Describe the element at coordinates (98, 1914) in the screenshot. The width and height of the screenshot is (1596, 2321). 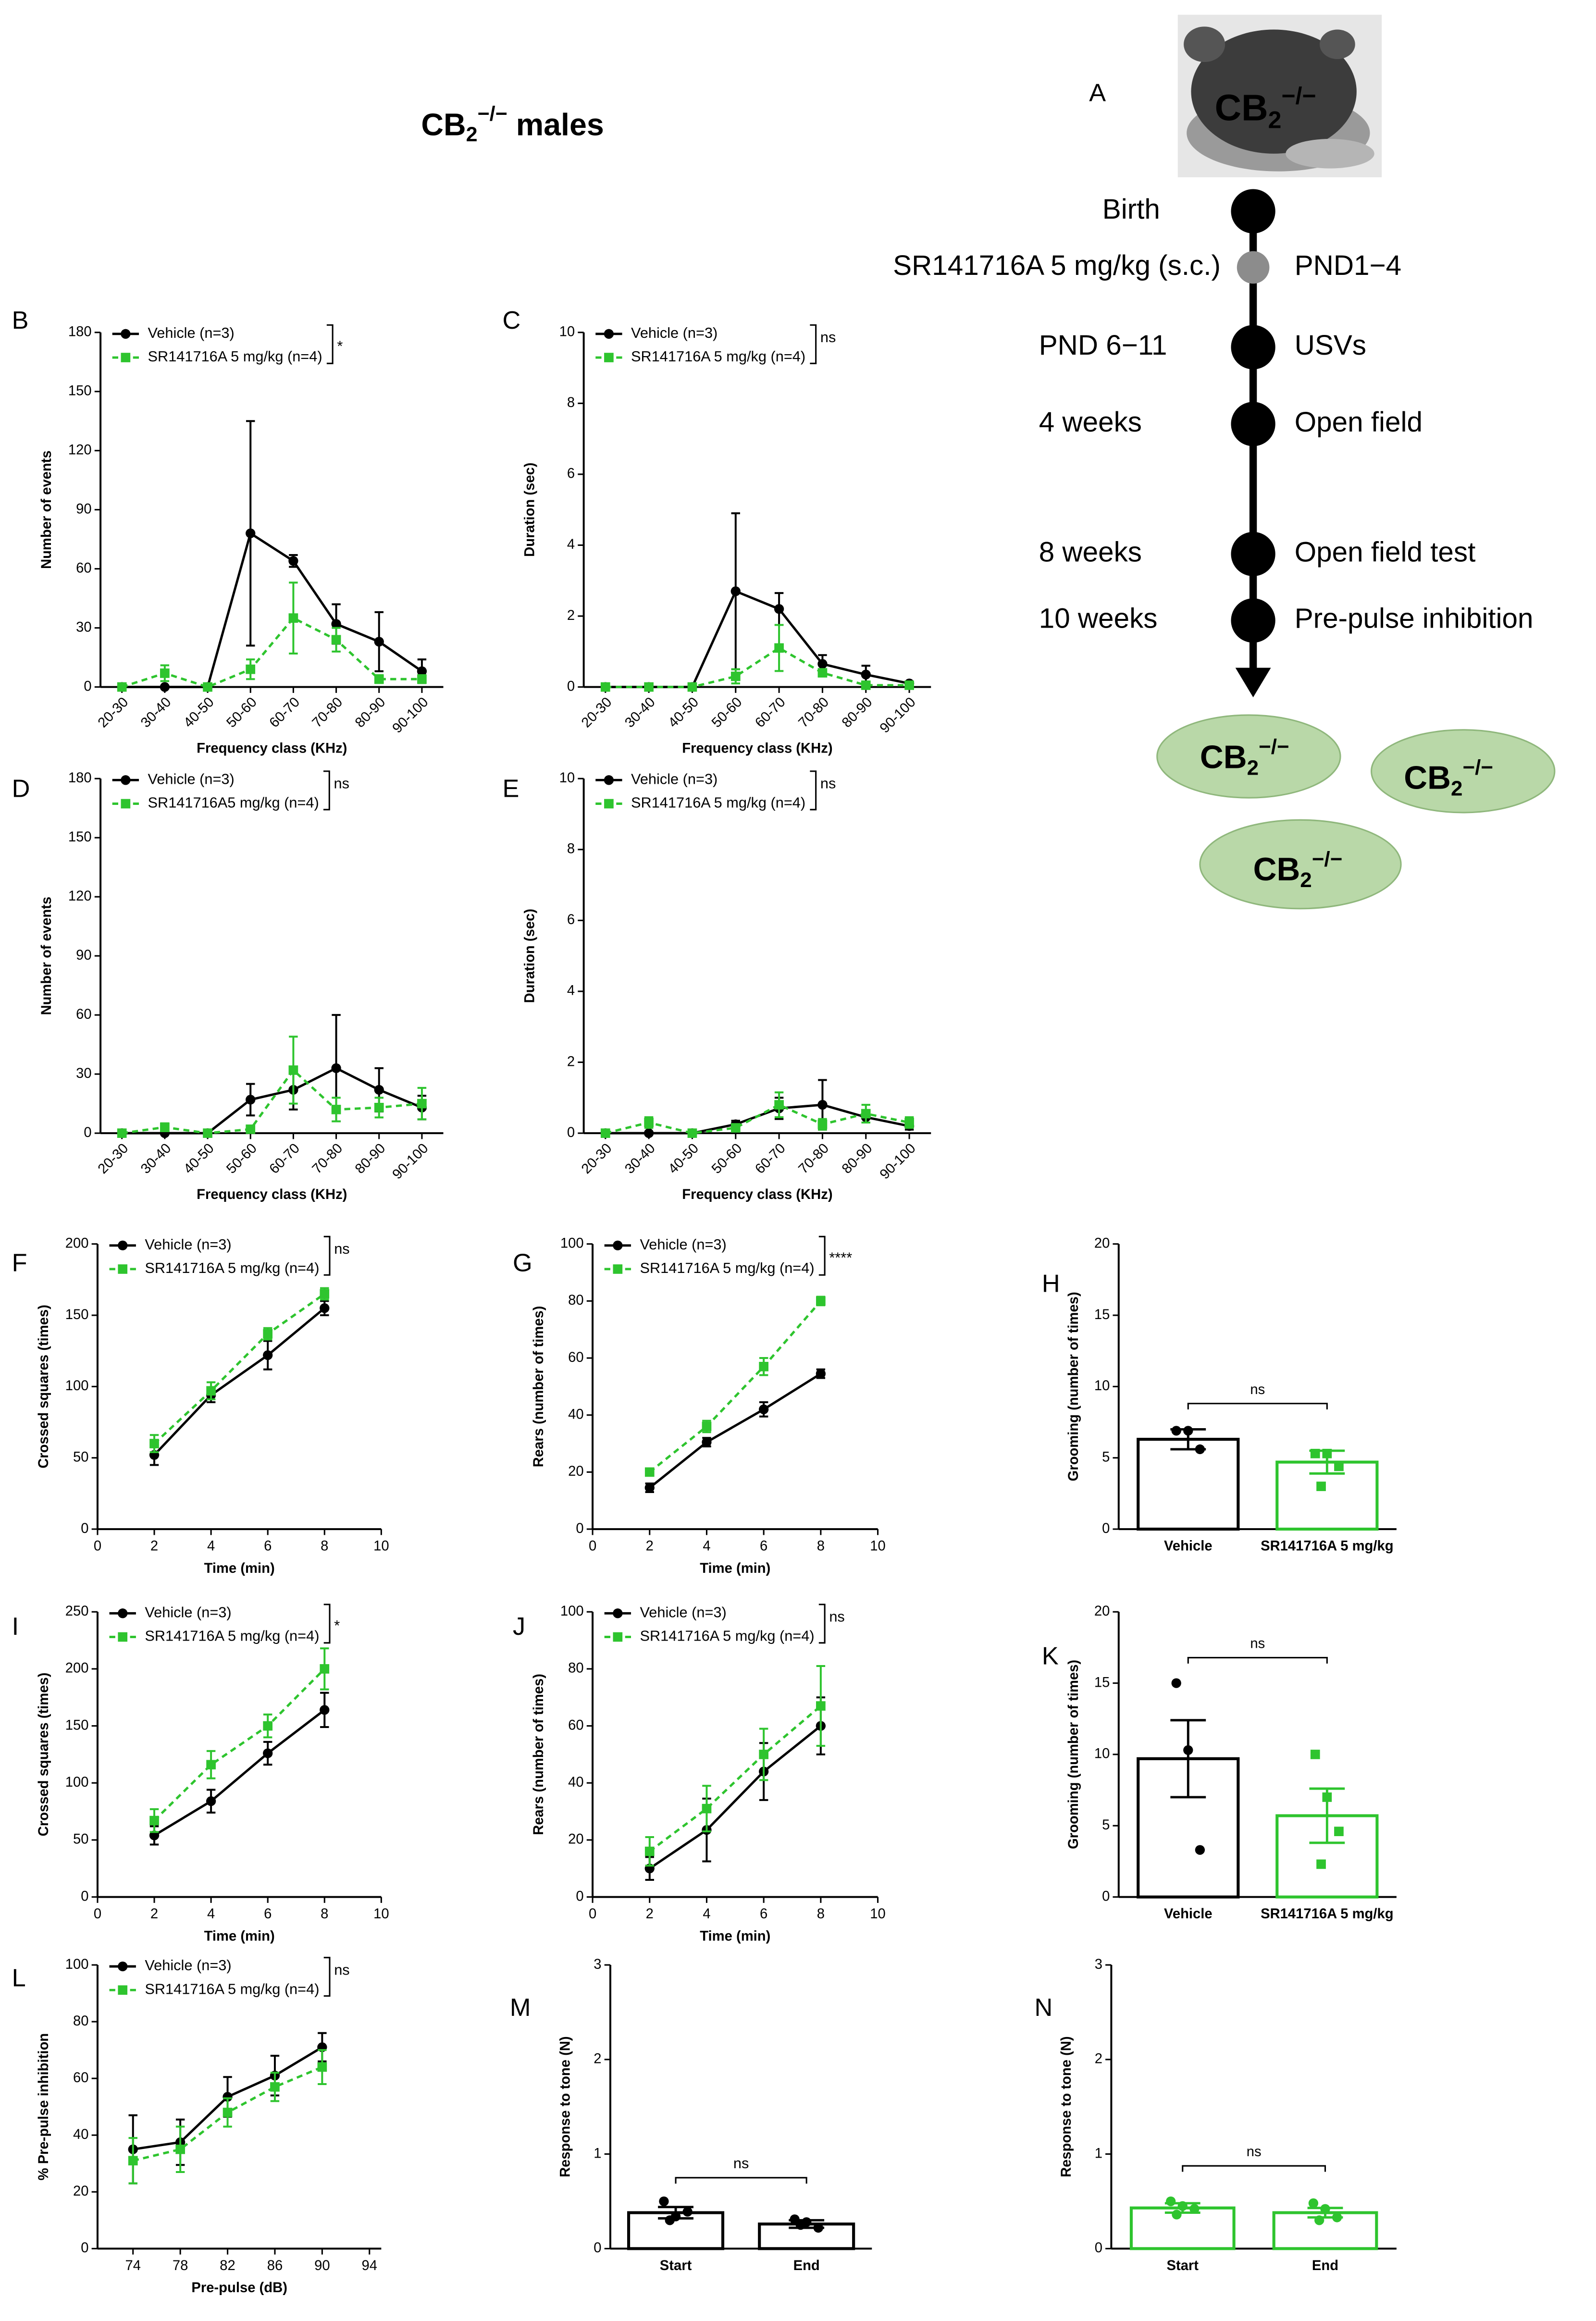
I see `x-tick-label: 0` at that location.